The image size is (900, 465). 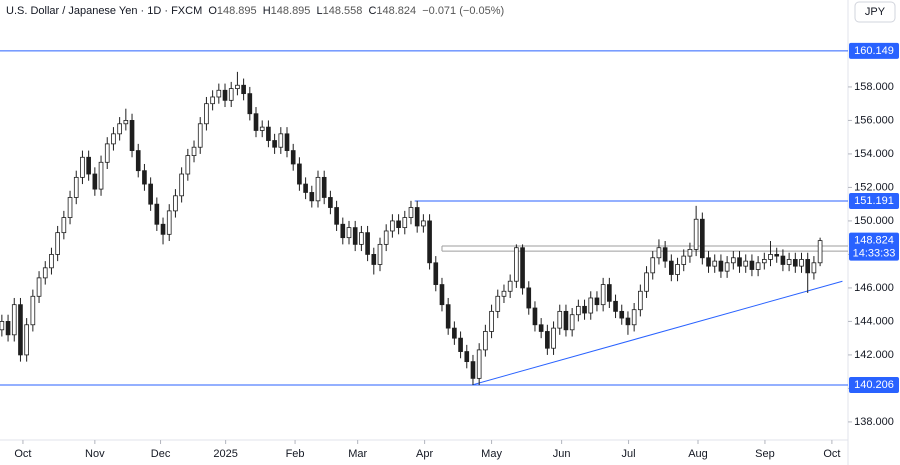 I want to click on currency-button-label: JPY, so click(x=875, y=12).